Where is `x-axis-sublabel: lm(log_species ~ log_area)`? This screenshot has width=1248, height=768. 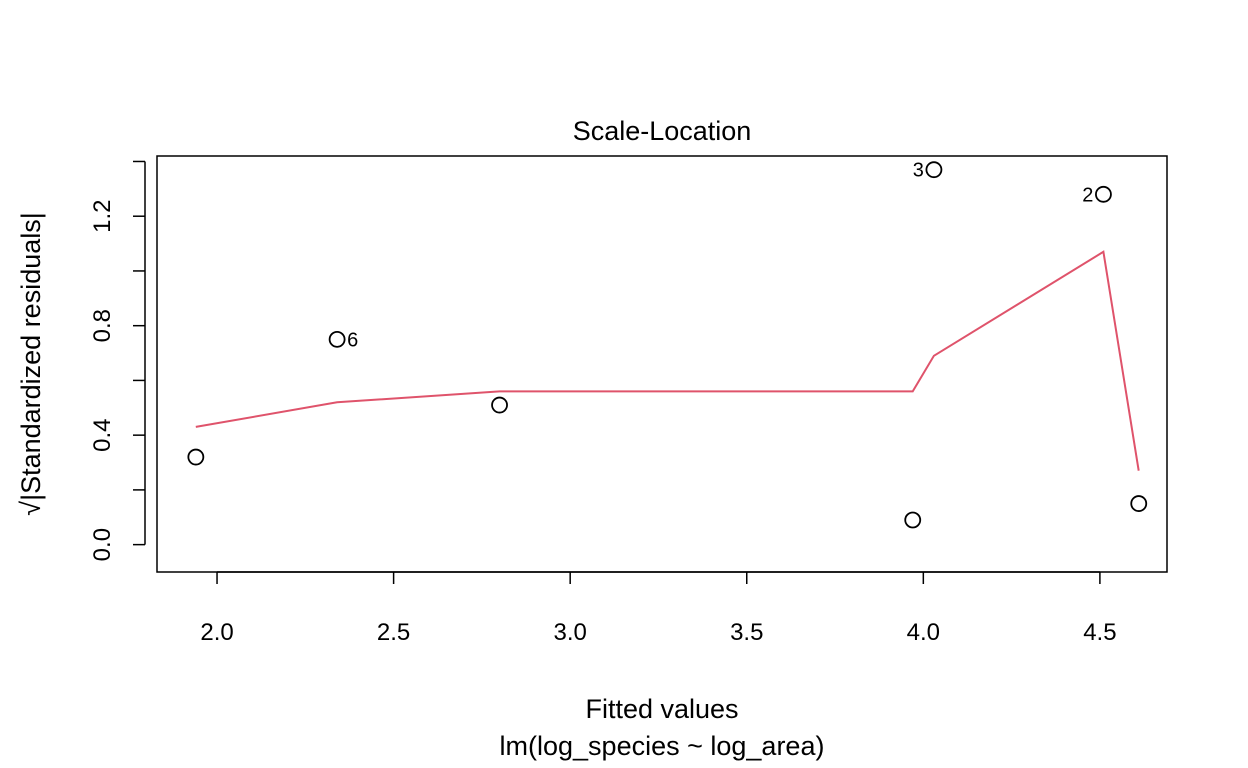
x-axis-sublabel: lm(log_species ~ log_area) is located at coordinates (662, 746).